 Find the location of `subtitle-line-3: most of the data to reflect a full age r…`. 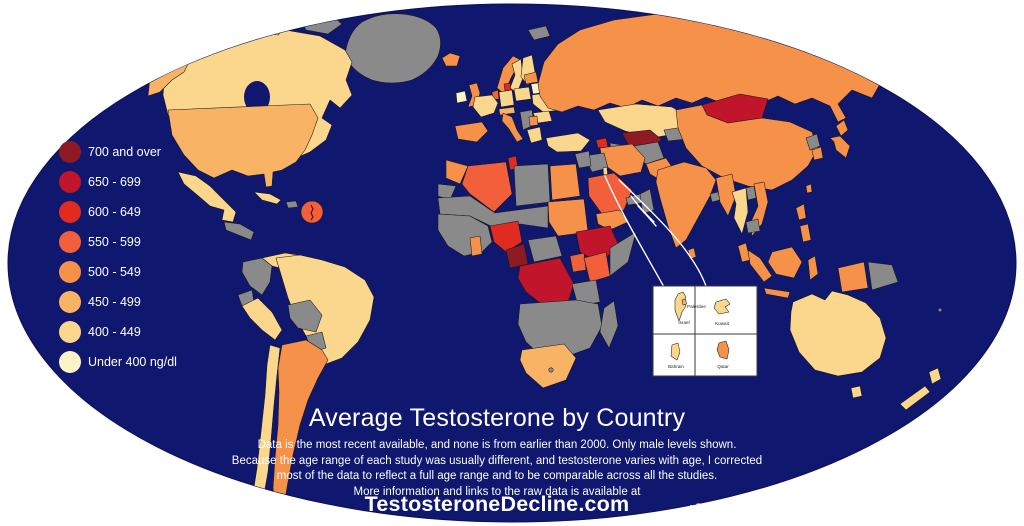

subtitle-line-3: most of the data to reflect a full age r… is located at coordinates (497, 476).